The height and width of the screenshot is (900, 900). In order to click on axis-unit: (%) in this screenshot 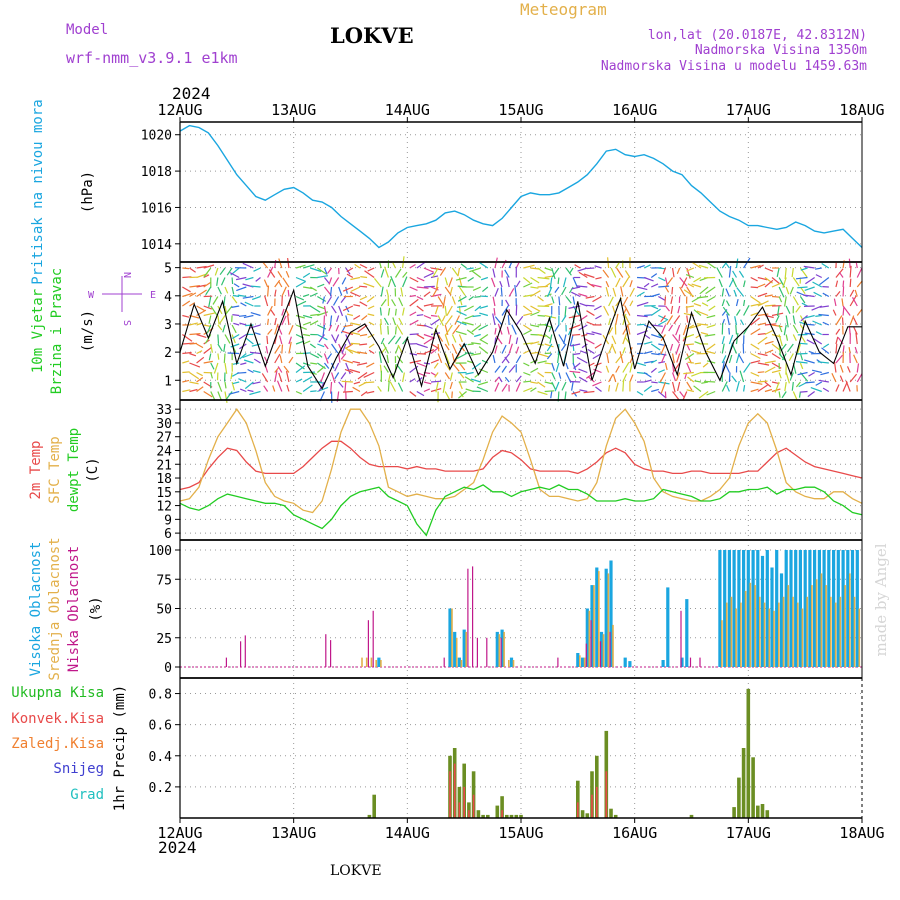, I will do `click(96, 608)`.